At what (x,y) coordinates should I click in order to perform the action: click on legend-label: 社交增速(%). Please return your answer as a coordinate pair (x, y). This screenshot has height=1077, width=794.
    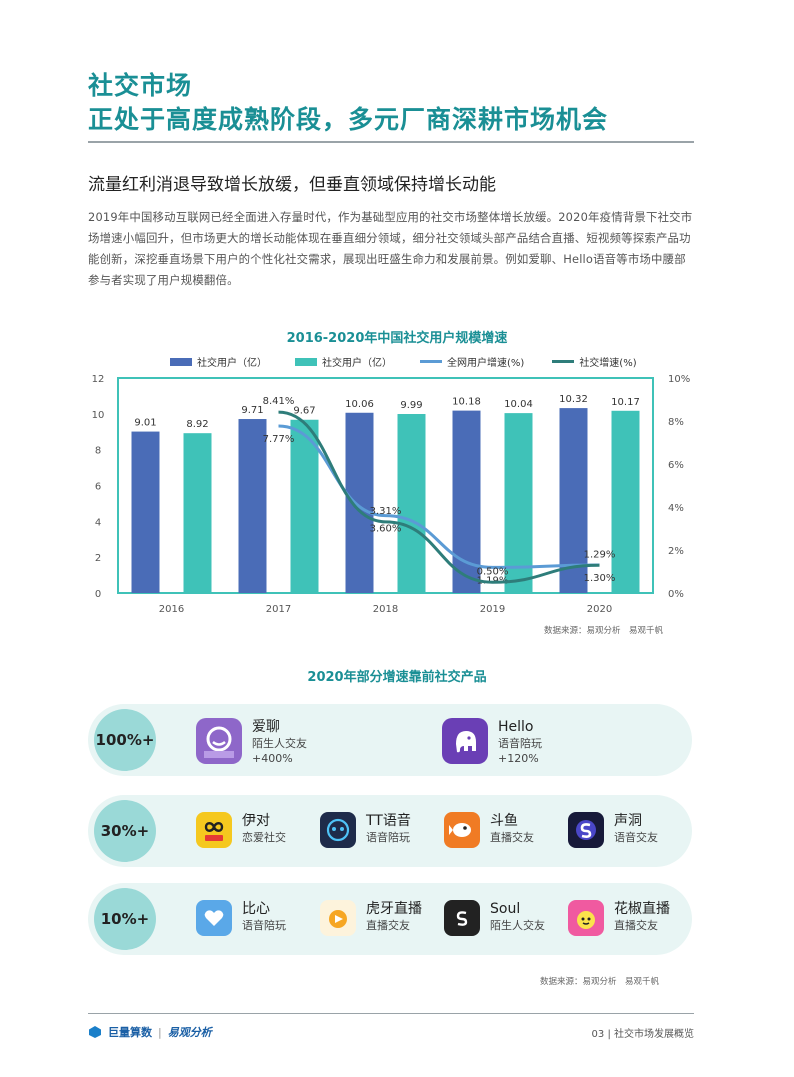
    Looking at the image, I should click on (608, 363).